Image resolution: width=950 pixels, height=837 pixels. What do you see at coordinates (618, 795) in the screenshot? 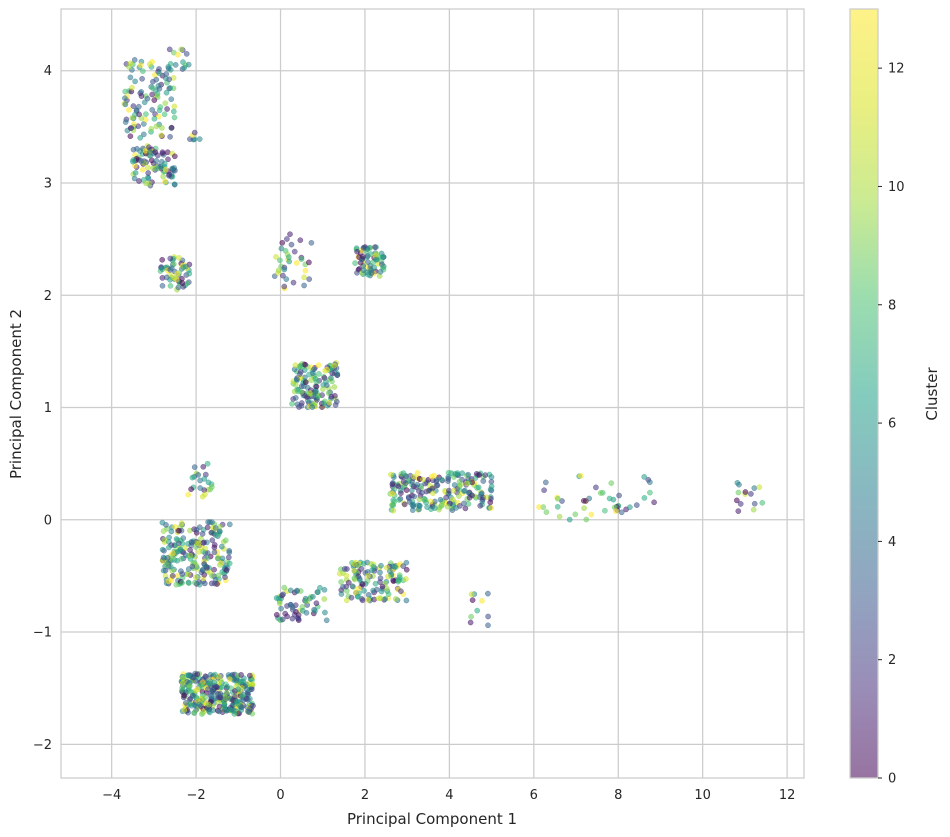
I see `x-tick-label: 8` at bounding box center [618, 795].